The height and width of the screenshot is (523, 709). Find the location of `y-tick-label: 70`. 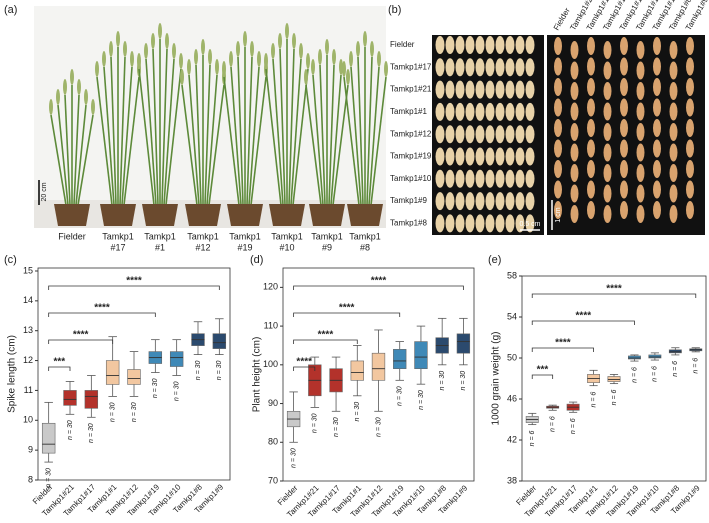

y-tick-label: 70 is located at coordinates (273, 480).